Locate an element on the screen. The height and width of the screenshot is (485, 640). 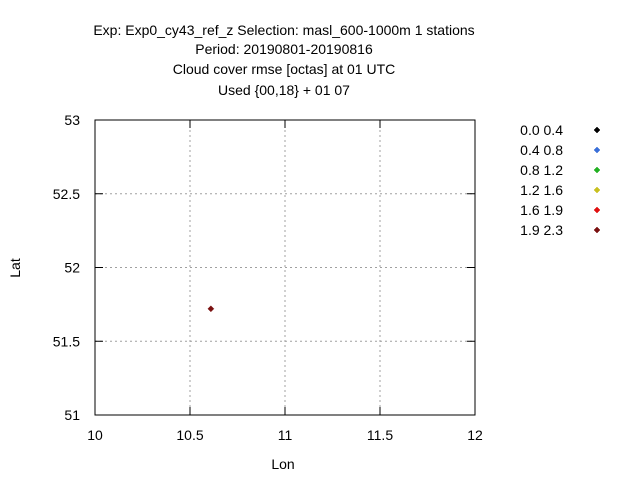
y-axis-tick-labels: 51 51.5 52 52.5 53 is located at coordinates (66, 267).